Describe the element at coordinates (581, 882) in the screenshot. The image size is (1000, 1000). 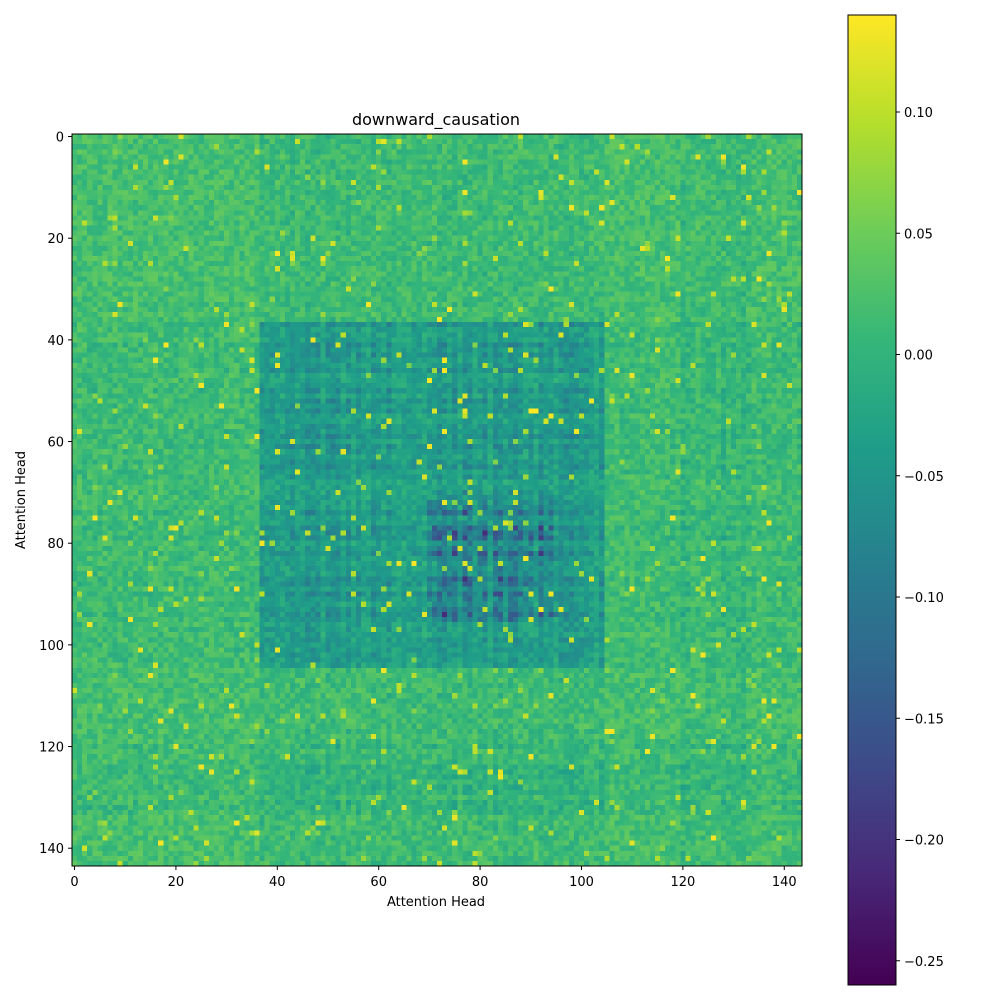
I see `x-tick-label: 100` at that location.